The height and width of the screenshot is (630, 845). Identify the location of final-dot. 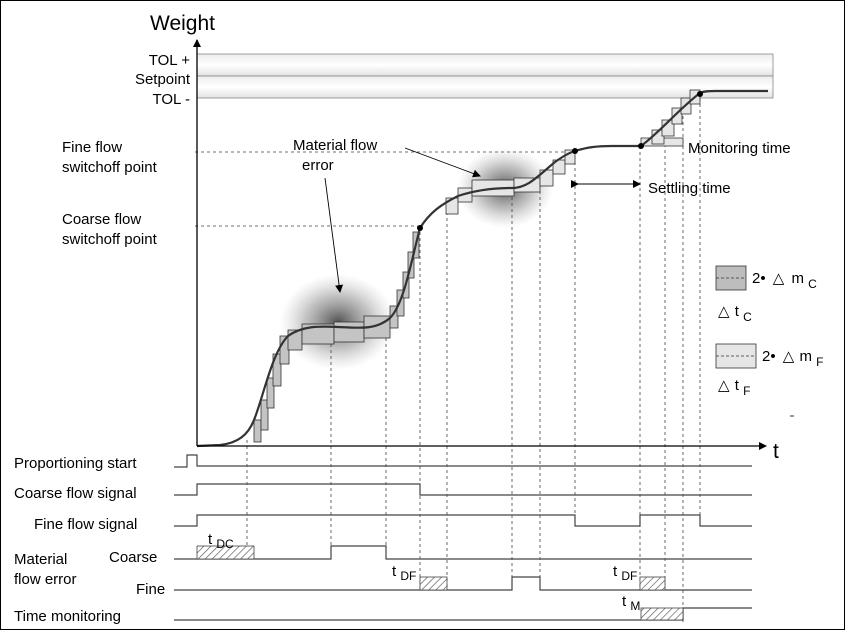
(700, 94).